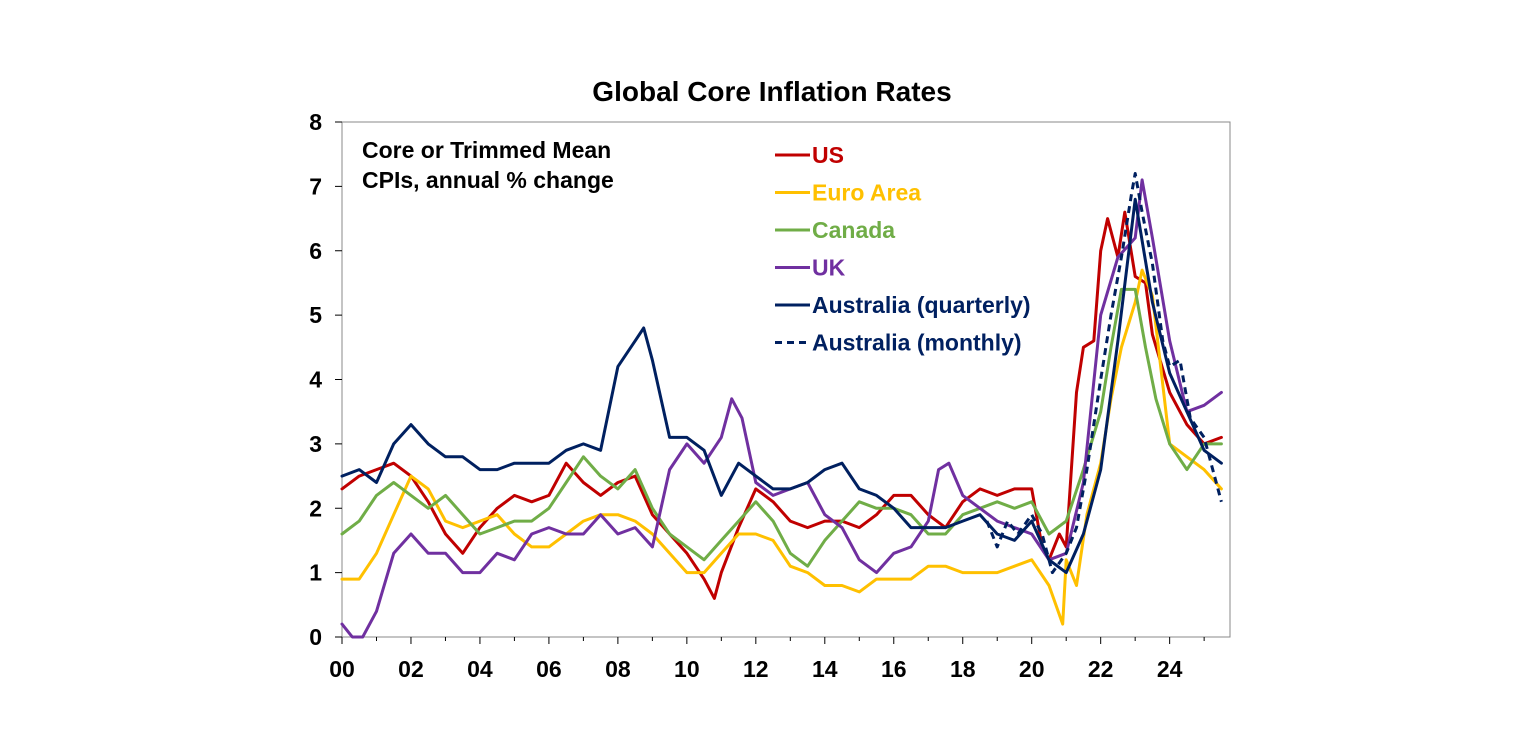 This screenshot has height=744, width=1536. What do you see at coordinates (1032, 669) in the screenshot?
I see `x-tick-label: 20` at bounding box center [1032, 669].